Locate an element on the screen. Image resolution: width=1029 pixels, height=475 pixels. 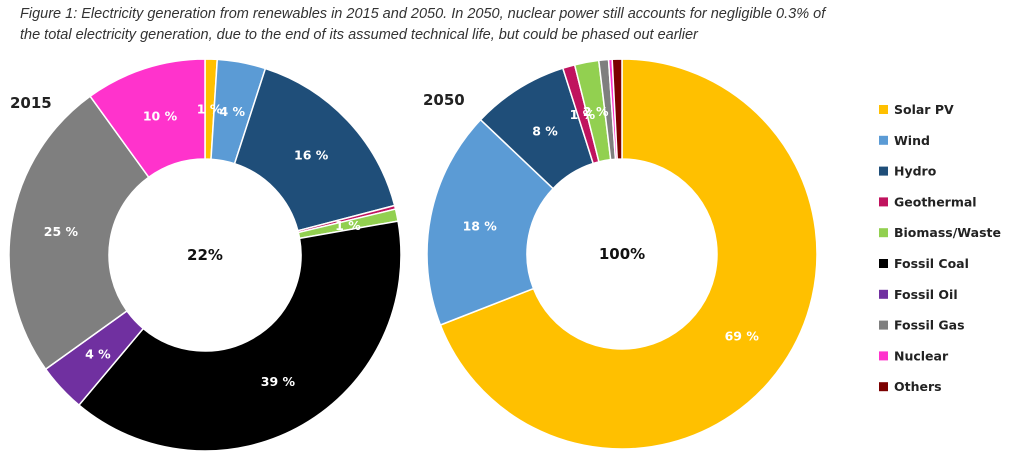
legend-label-wind: Wind is located at coordinates (912, 140).